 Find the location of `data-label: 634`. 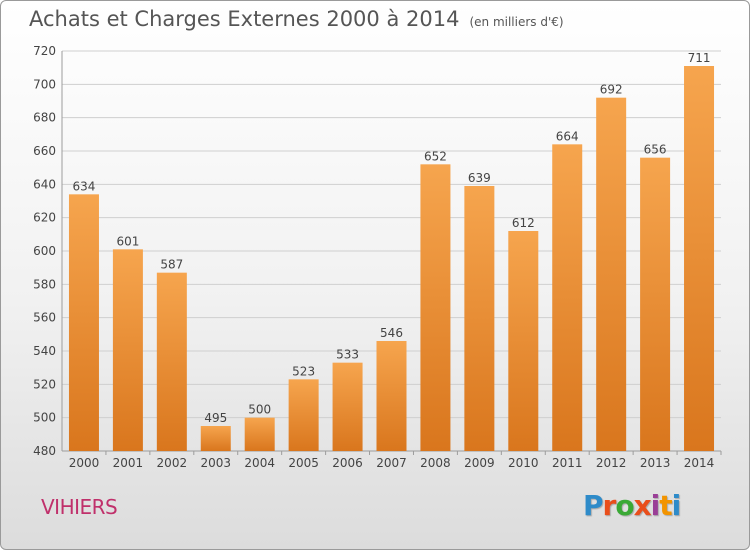

data-label: 634 is located at coordinates (84, 186).